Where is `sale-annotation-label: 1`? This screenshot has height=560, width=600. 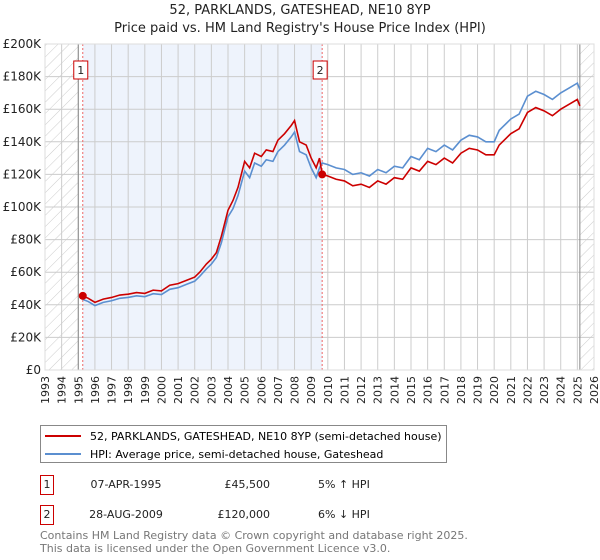
sale-annotation-label: 1 is located at coordinates (80, 70).